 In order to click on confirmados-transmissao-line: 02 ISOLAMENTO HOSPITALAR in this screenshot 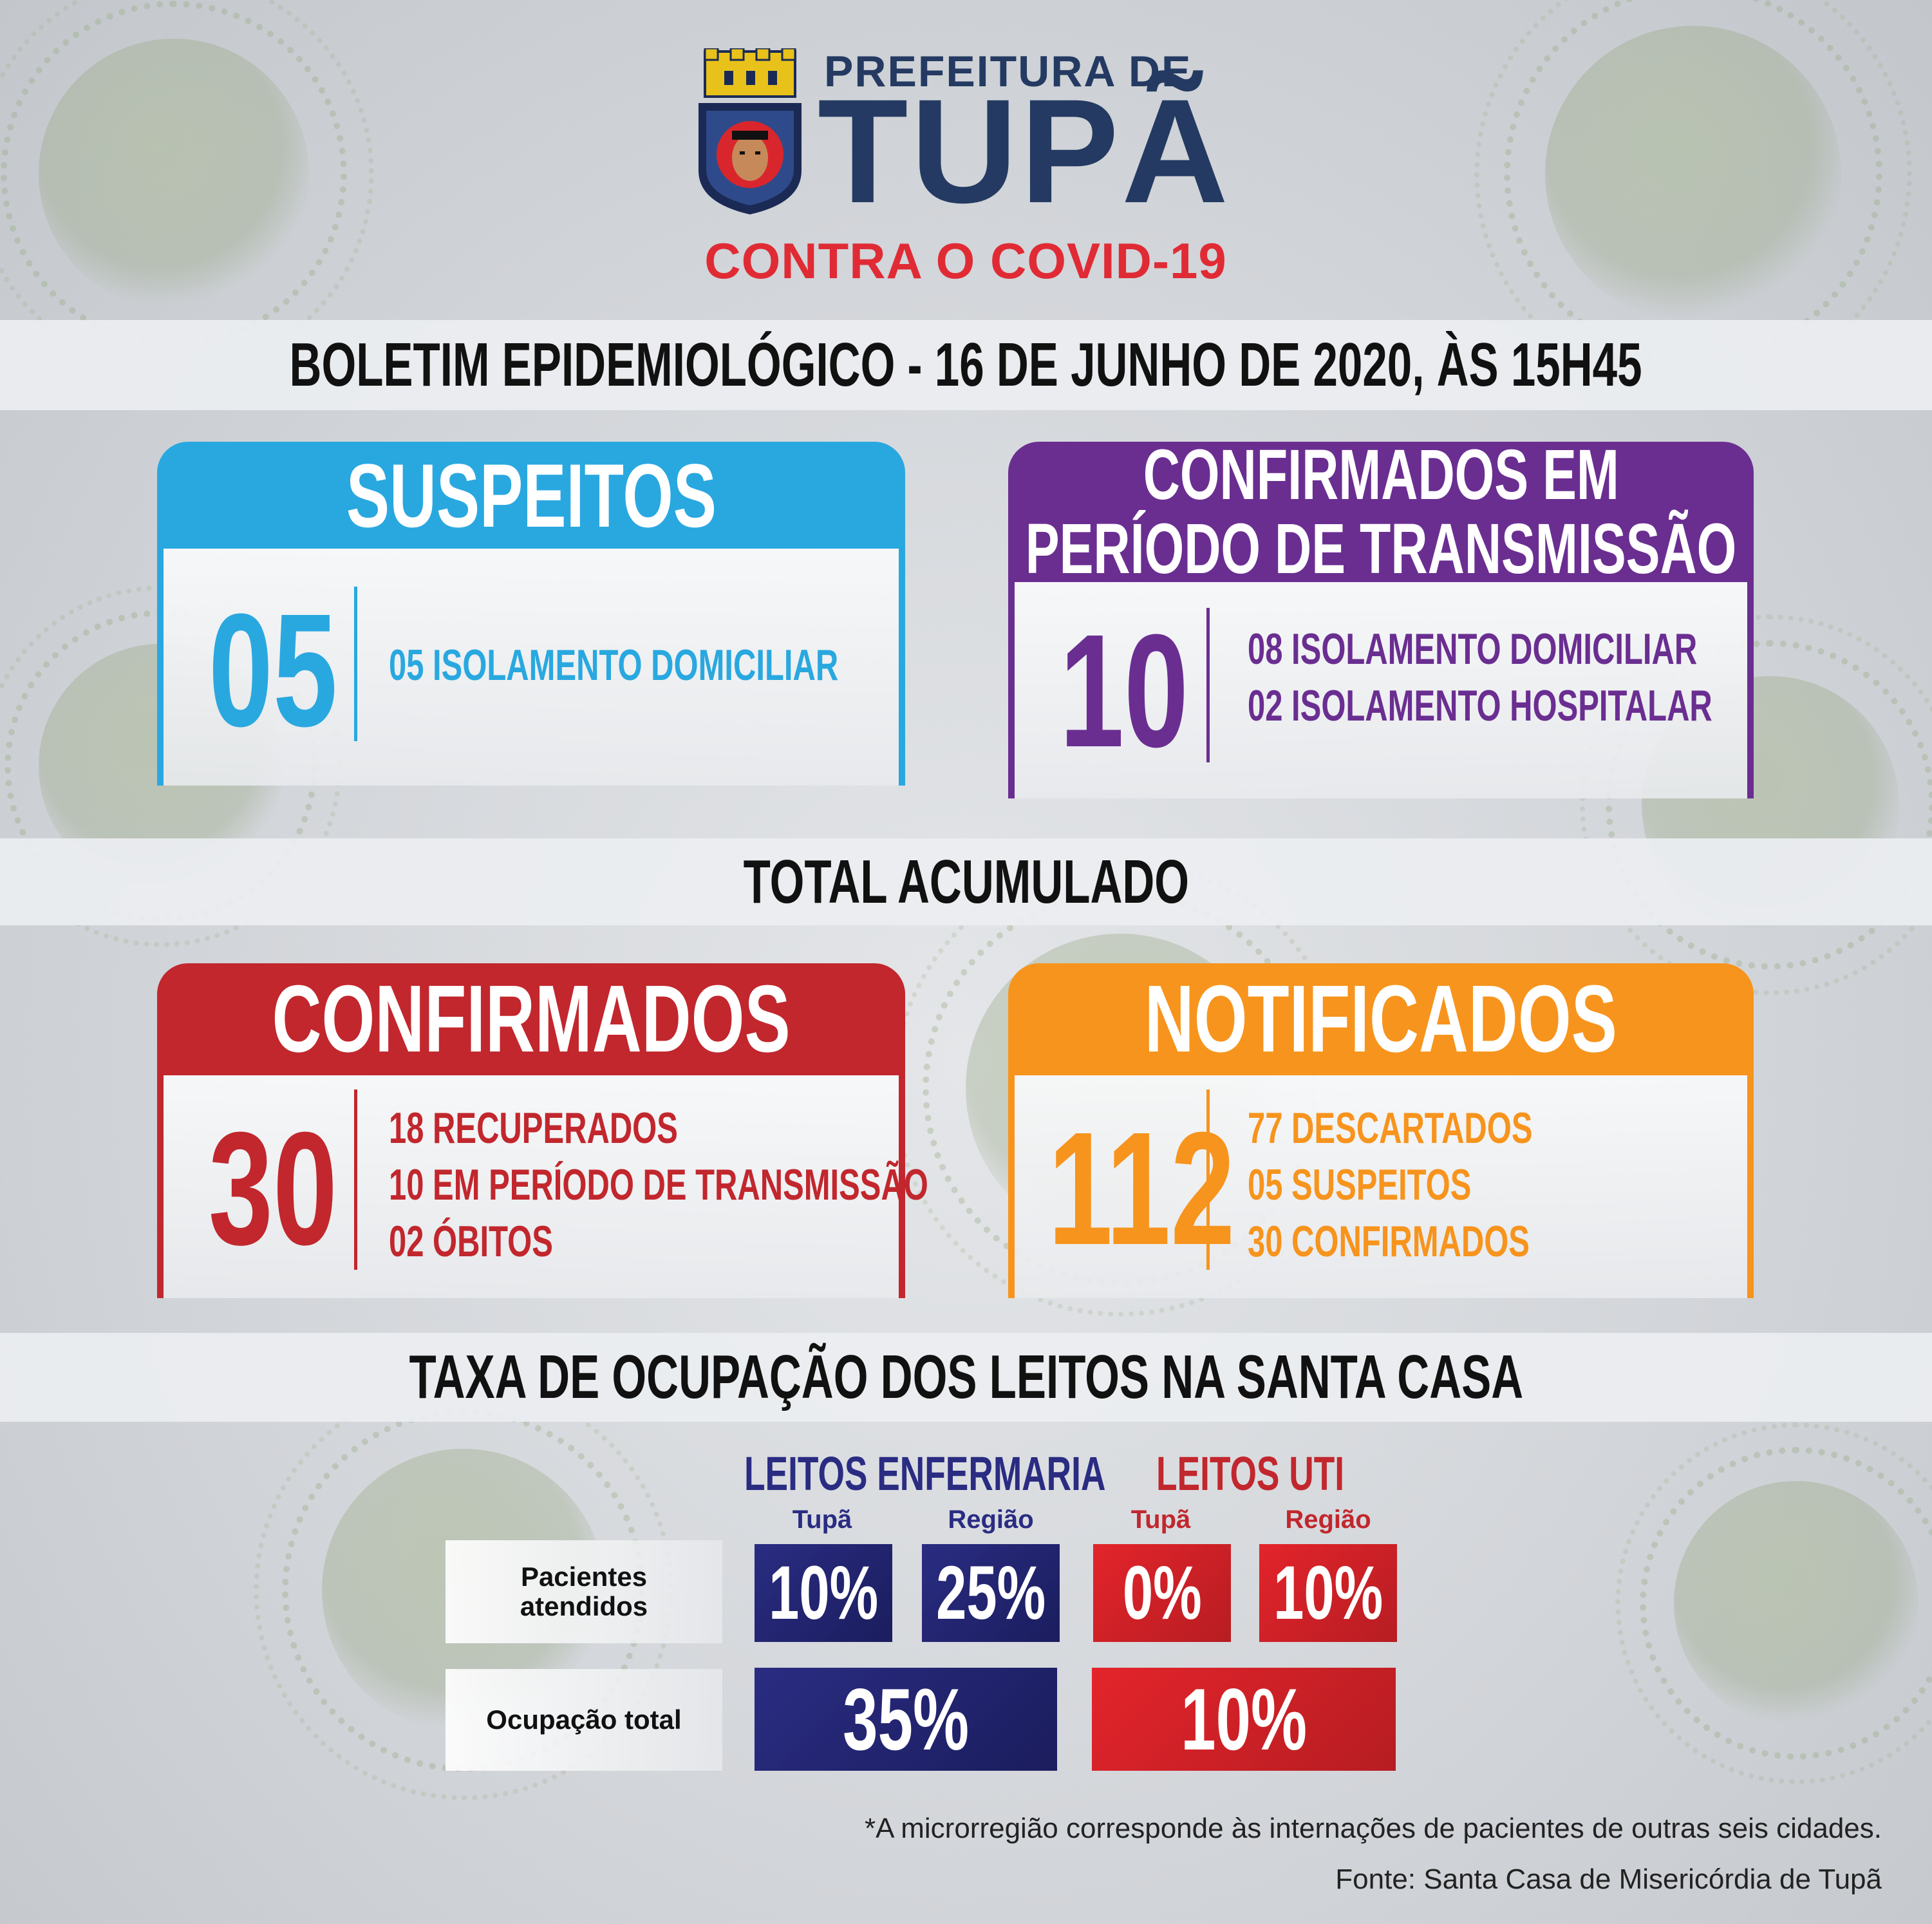, I will do `click(1480, 705)`.